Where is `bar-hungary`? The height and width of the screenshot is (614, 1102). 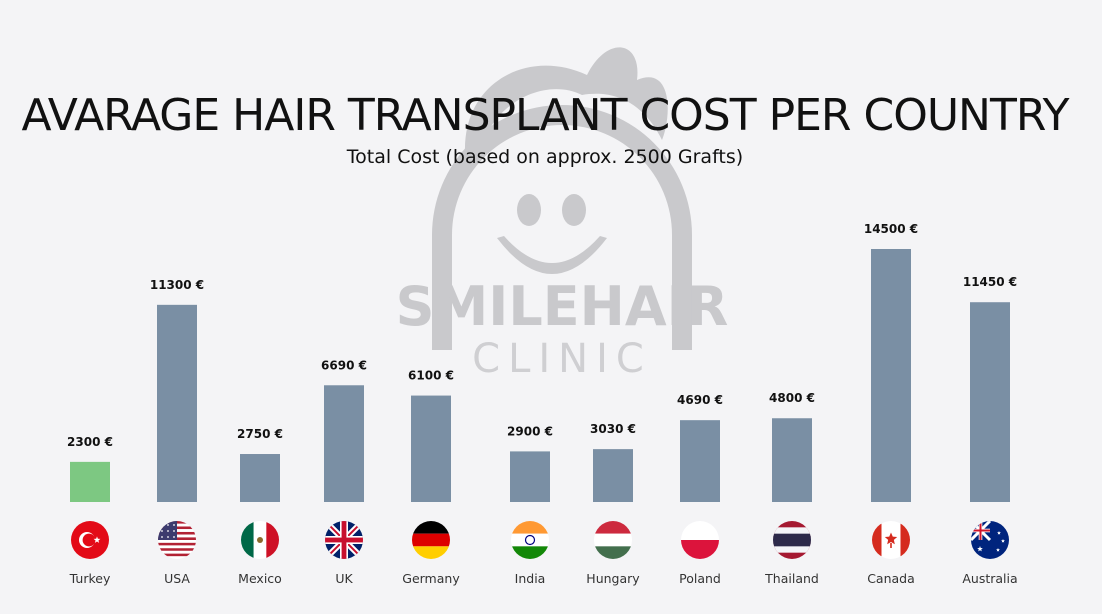 bar-hungary is located at coordinates (613, 475).